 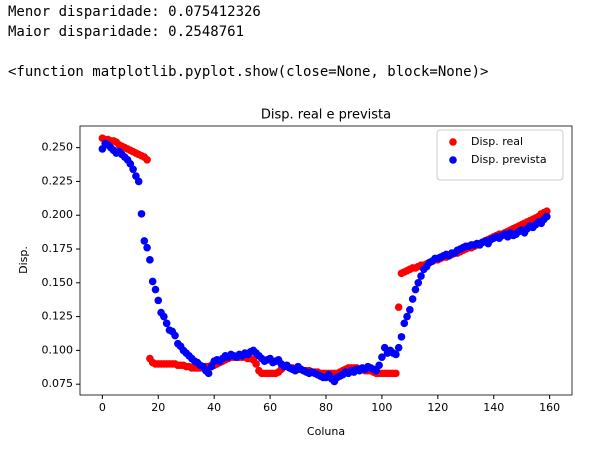 I want to click on x-tick-label: 60, so click(x=270, y=407).